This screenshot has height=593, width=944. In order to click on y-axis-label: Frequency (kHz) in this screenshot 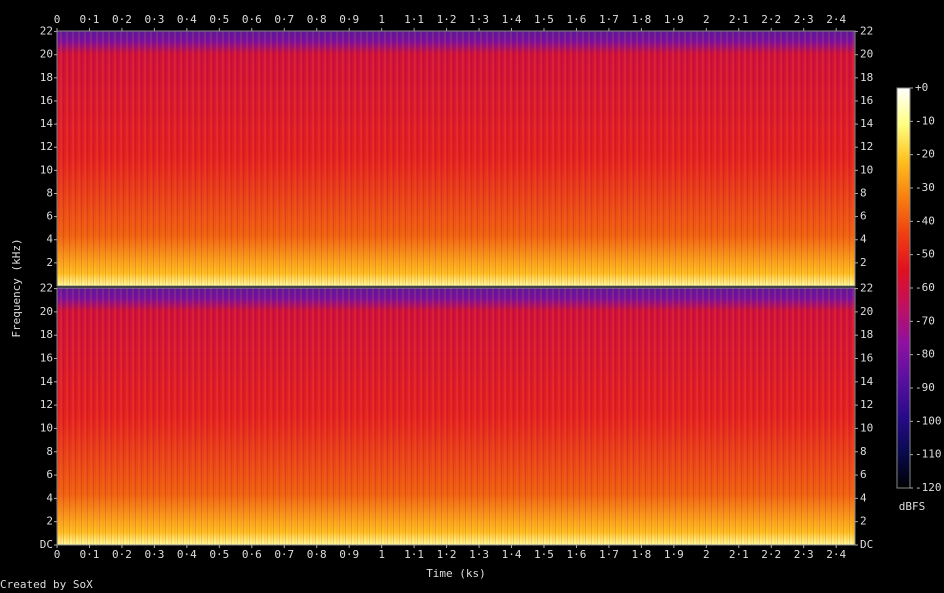, I will do `click(16, 287)`.